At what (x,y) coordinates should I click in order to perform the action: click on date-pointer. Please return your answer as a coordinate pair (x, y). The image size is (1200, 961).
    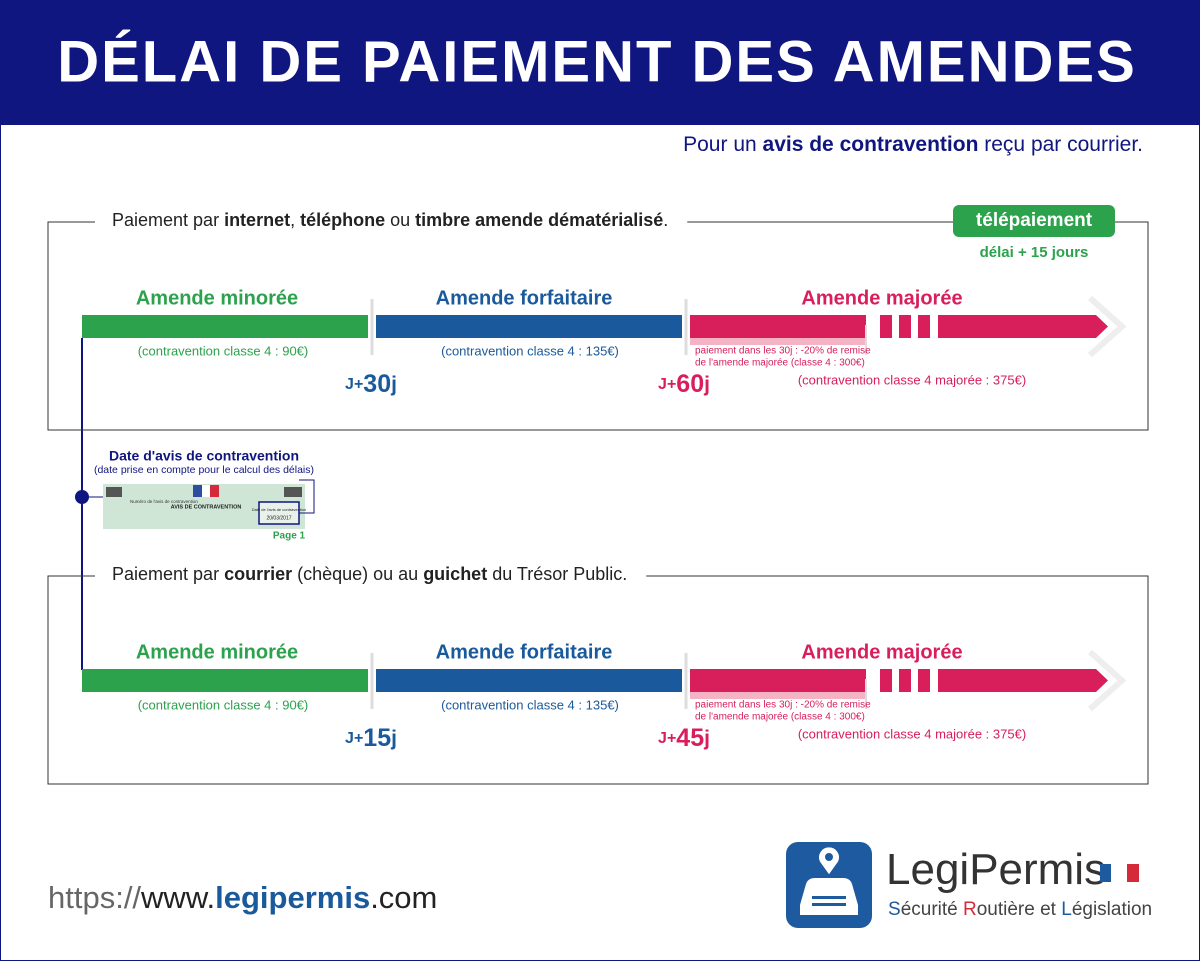
    Looking at the image, I should click on (307, 496).